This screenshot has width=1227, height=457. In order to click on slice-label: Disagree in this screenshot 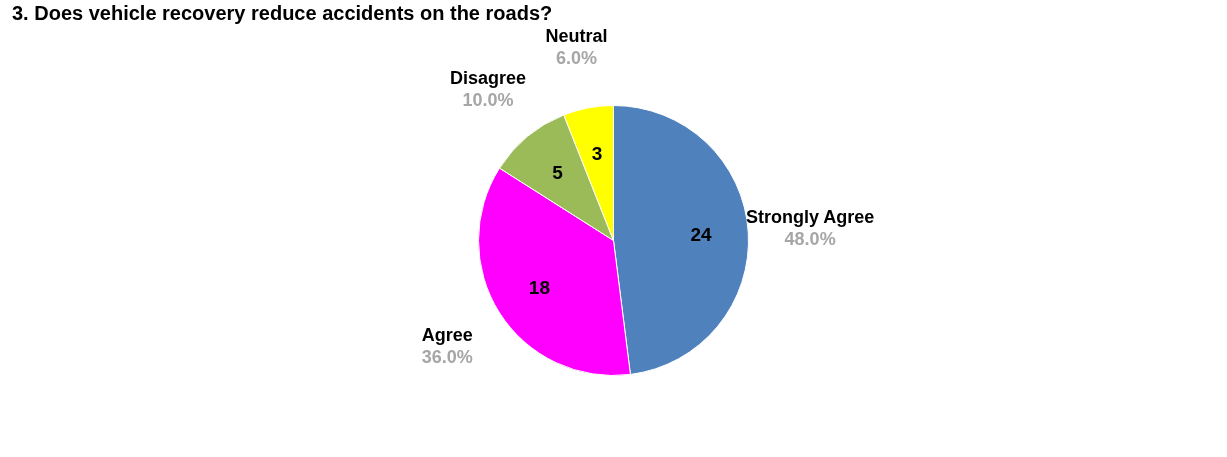, I will do `click(487, 77)`.